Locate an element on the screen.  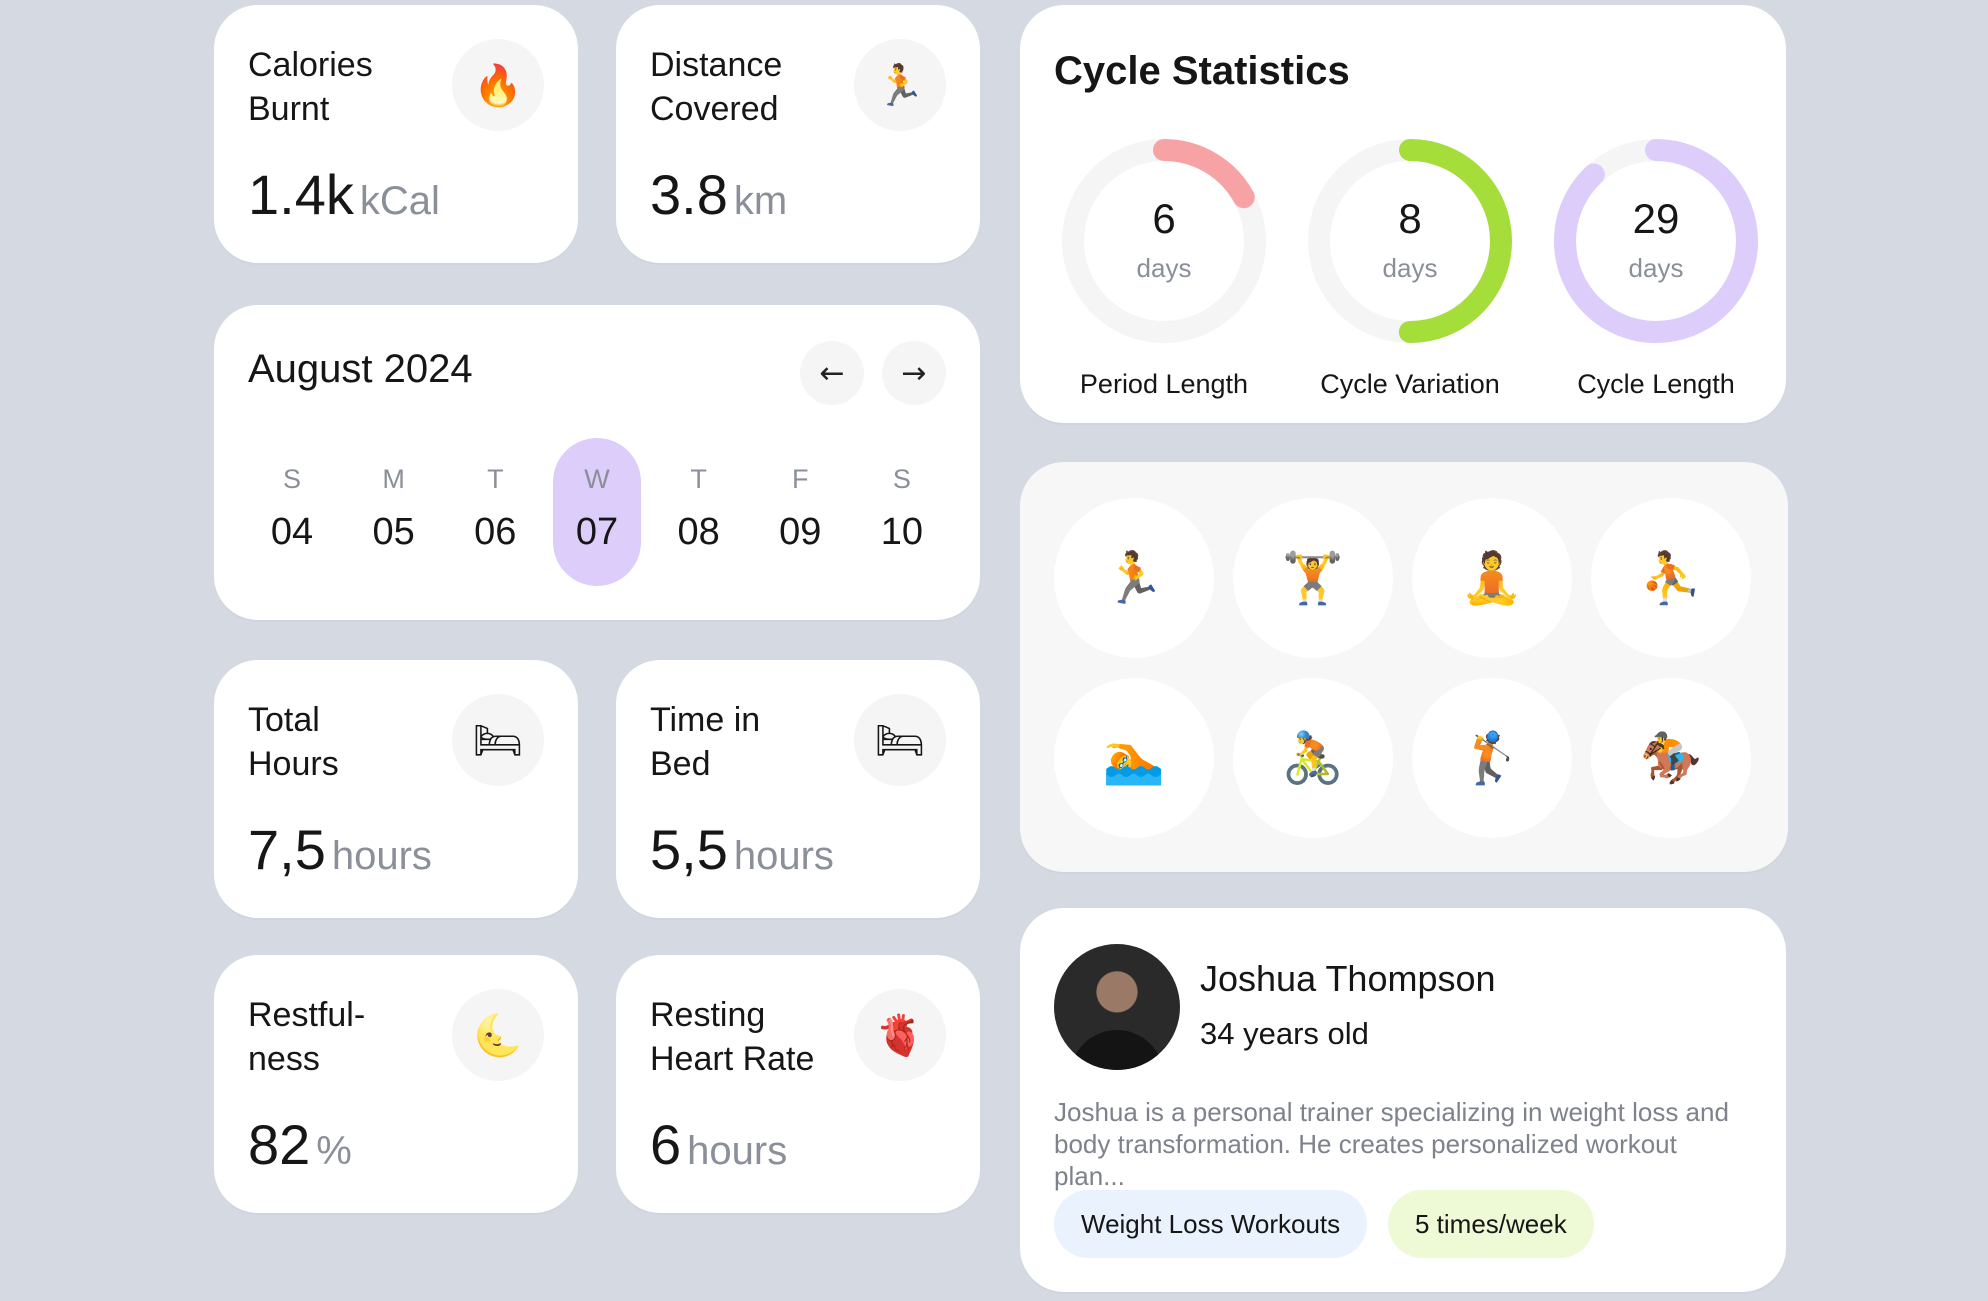
week-days: S 04 M 05 T 06 W 07 T 08 F 09 S 10 is located at coordinates (597, 512).